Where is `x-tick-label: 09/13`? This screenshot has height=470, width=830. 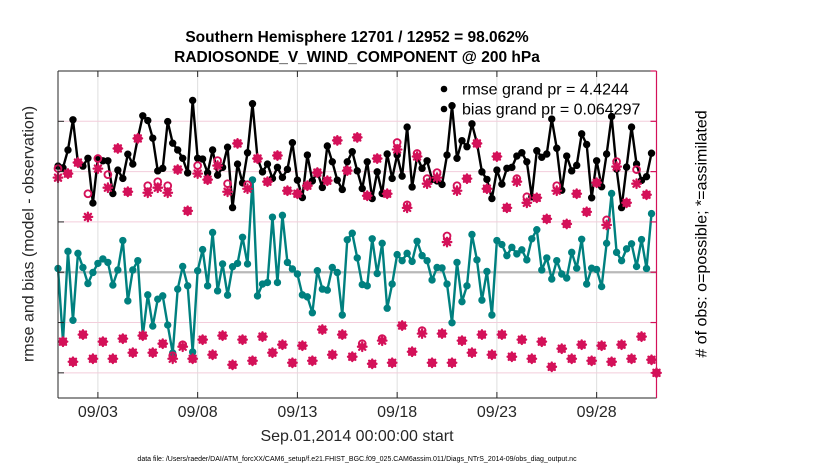
x-tick-label: 09/13 is located at coordinates (297, 412).